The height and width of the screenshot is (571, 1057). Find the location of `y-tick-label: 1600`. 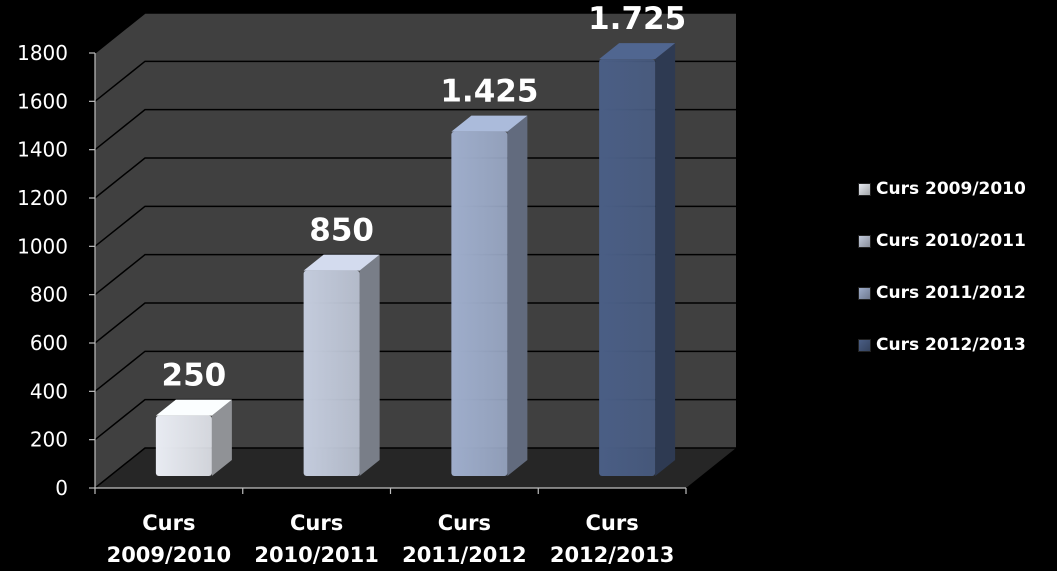

y-tick-label: 1600 is located at coordinates (42, 101).